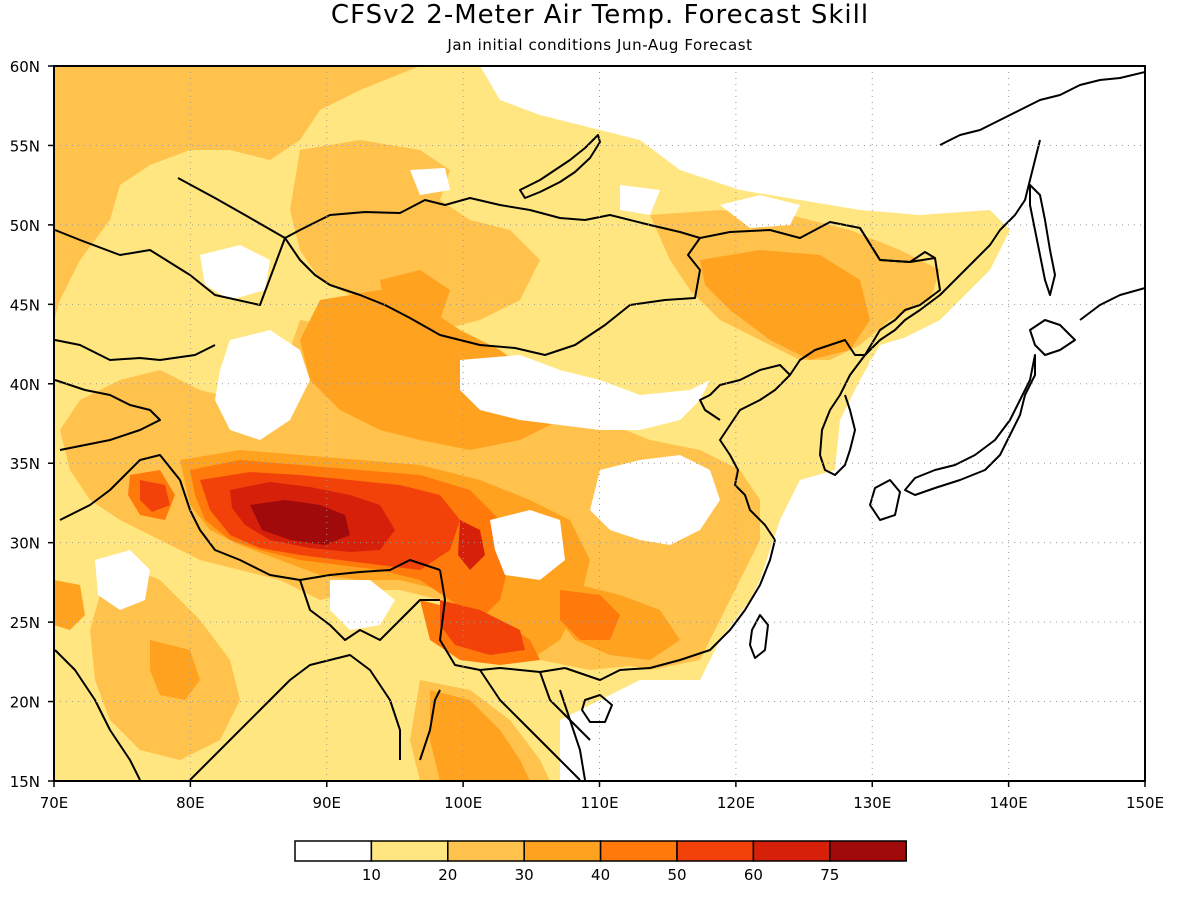 The image size is (1200, 900). I want to click on longitude-labels: 70E 80E 90E 100E 110E 120E 130E 140E 150E, so click(602, 796).